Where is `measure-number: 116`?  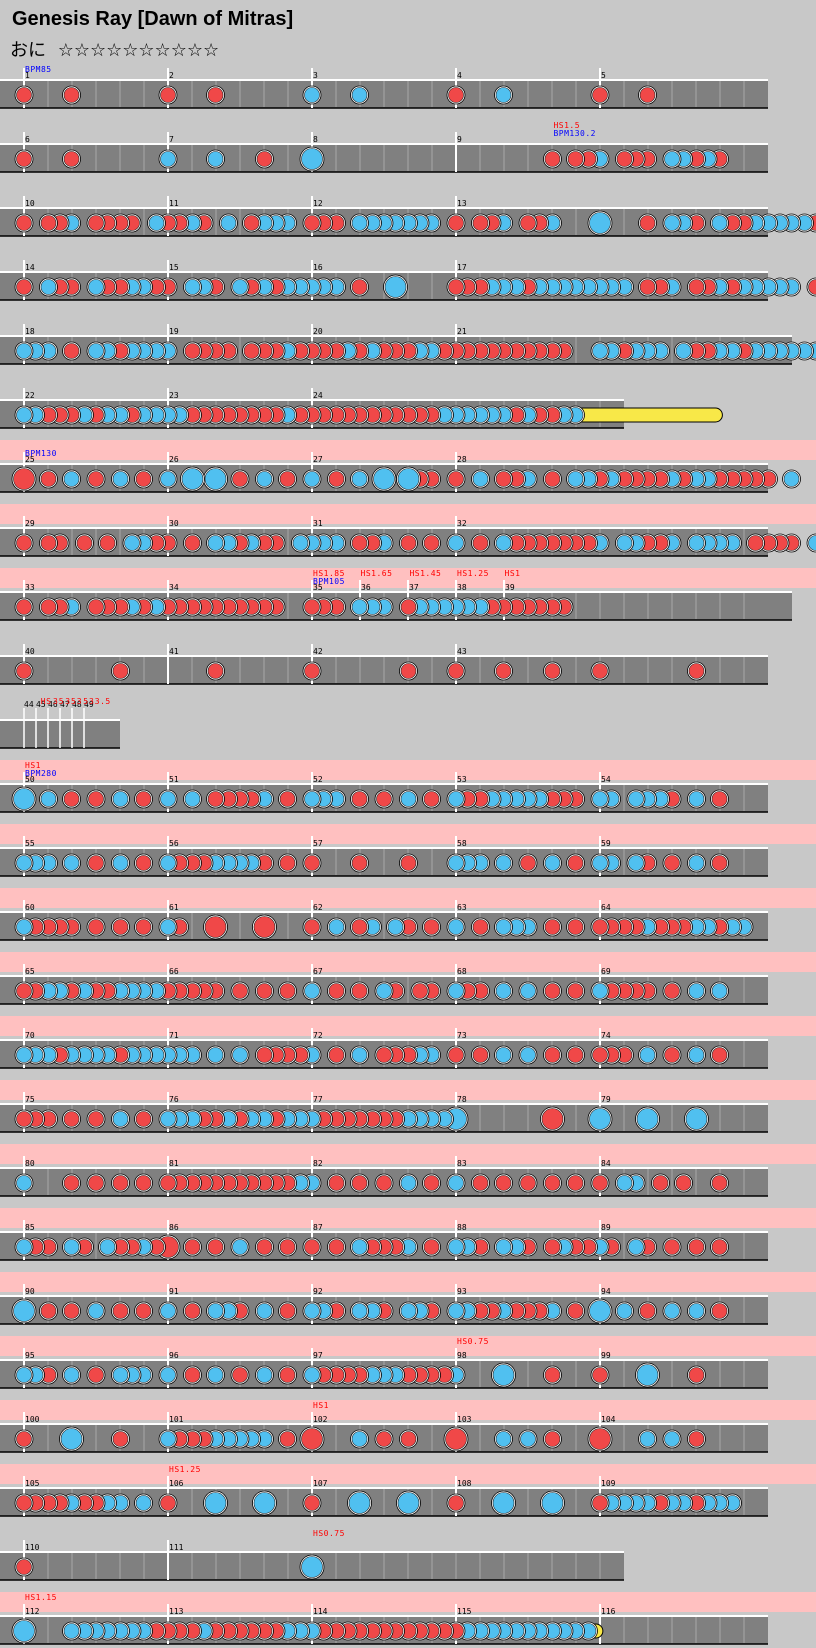
measure-number: 116 is located at coordinates (608, 1611).